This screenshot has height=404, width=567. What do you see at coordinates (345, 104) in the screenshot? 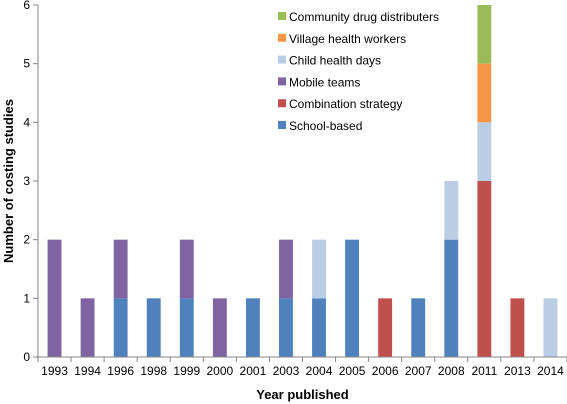
I see `legend-label: Combination strategy` at bounding box center [345, 104].